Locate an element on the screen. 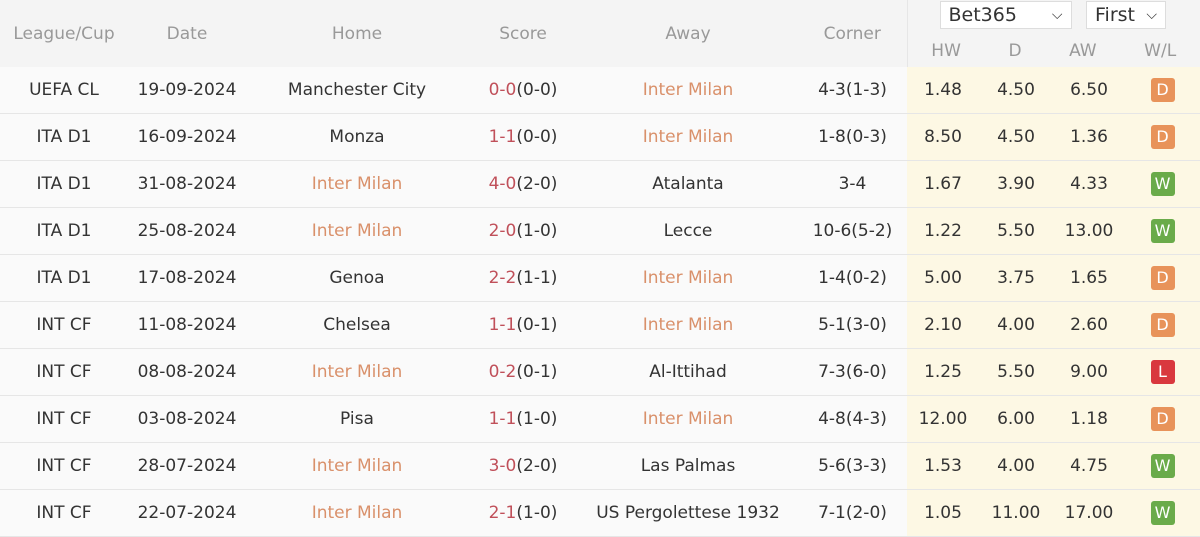 This screenshot has height=537, width=1200. odds-hw: 1.67 is located at coordinates (943, 184).